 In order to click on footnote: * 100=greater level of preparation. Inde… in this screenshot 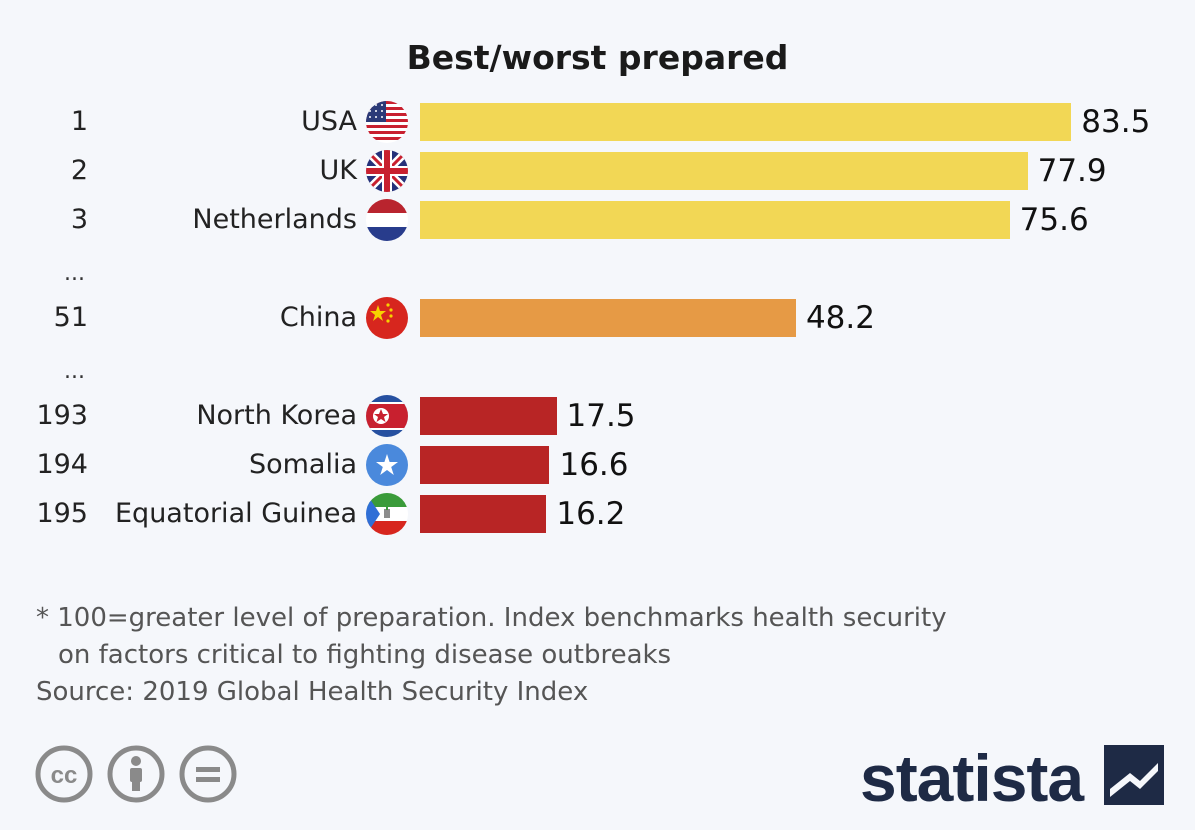, I will do `click(491, 655)`.